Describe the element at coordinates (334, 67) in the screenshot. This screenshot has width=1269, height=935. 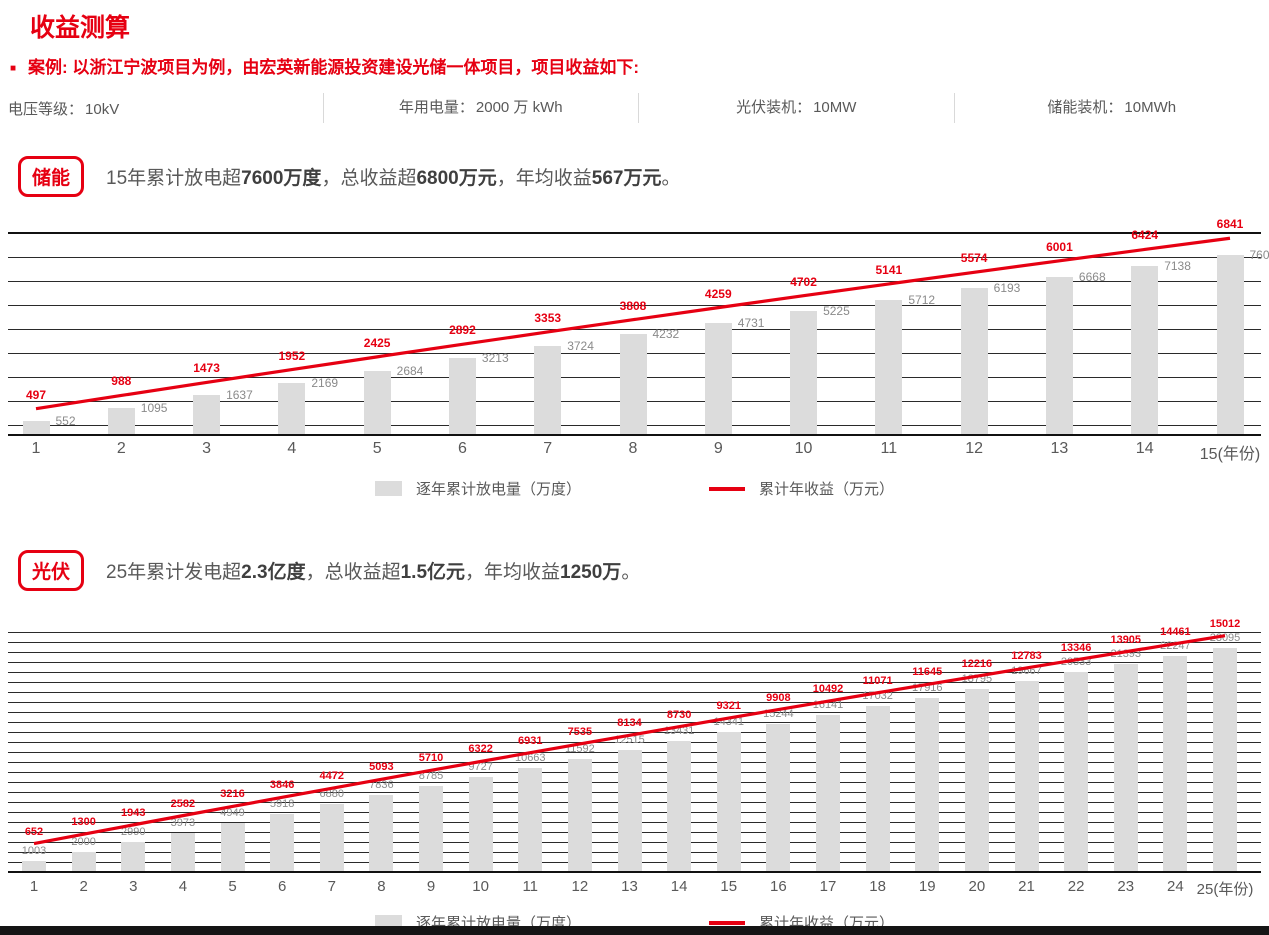
I see `case-text: 案例: 以浙江宁波项目为例，由宏英新能源投资建设光储一体项目，项目收益如下:` at that location.